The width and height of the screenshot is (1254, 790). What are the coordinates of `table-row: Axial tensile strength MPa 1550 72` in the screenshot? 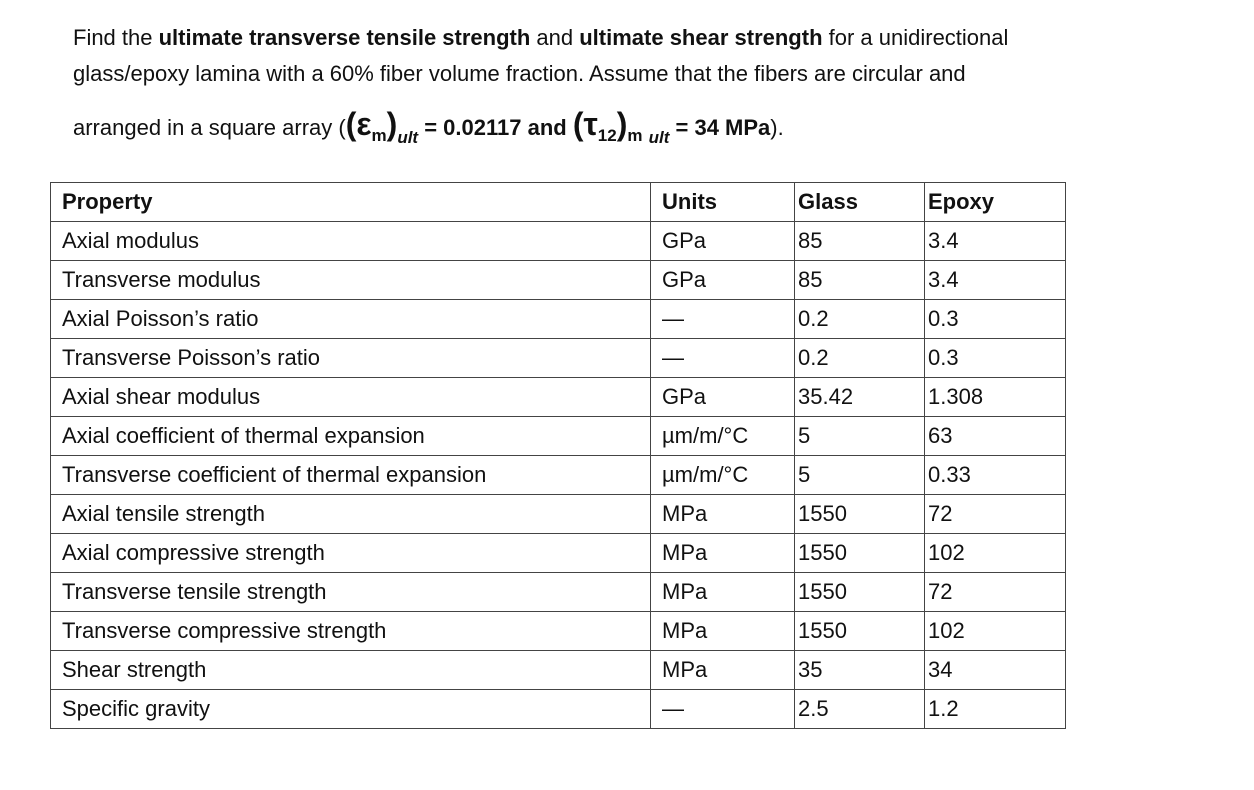 It's located at (558, 514).